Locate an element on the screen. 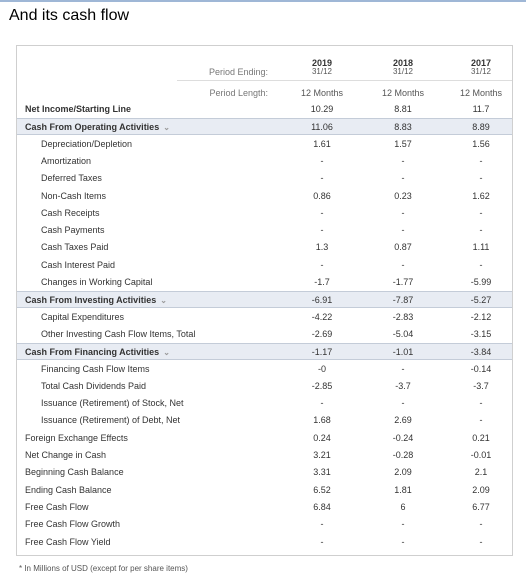  row-label-text: Cash From Investing Activities is located at coordinates (91, 300).